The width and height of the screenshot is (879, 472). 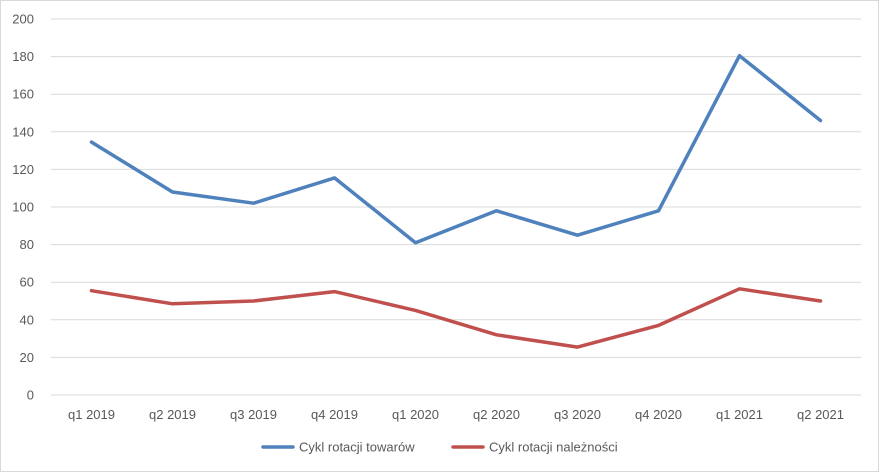 What do you see at coordinates (91, 414) in the screenshot?
I see `x-tick-label: q1 2019` at bounding box center [91, 414].